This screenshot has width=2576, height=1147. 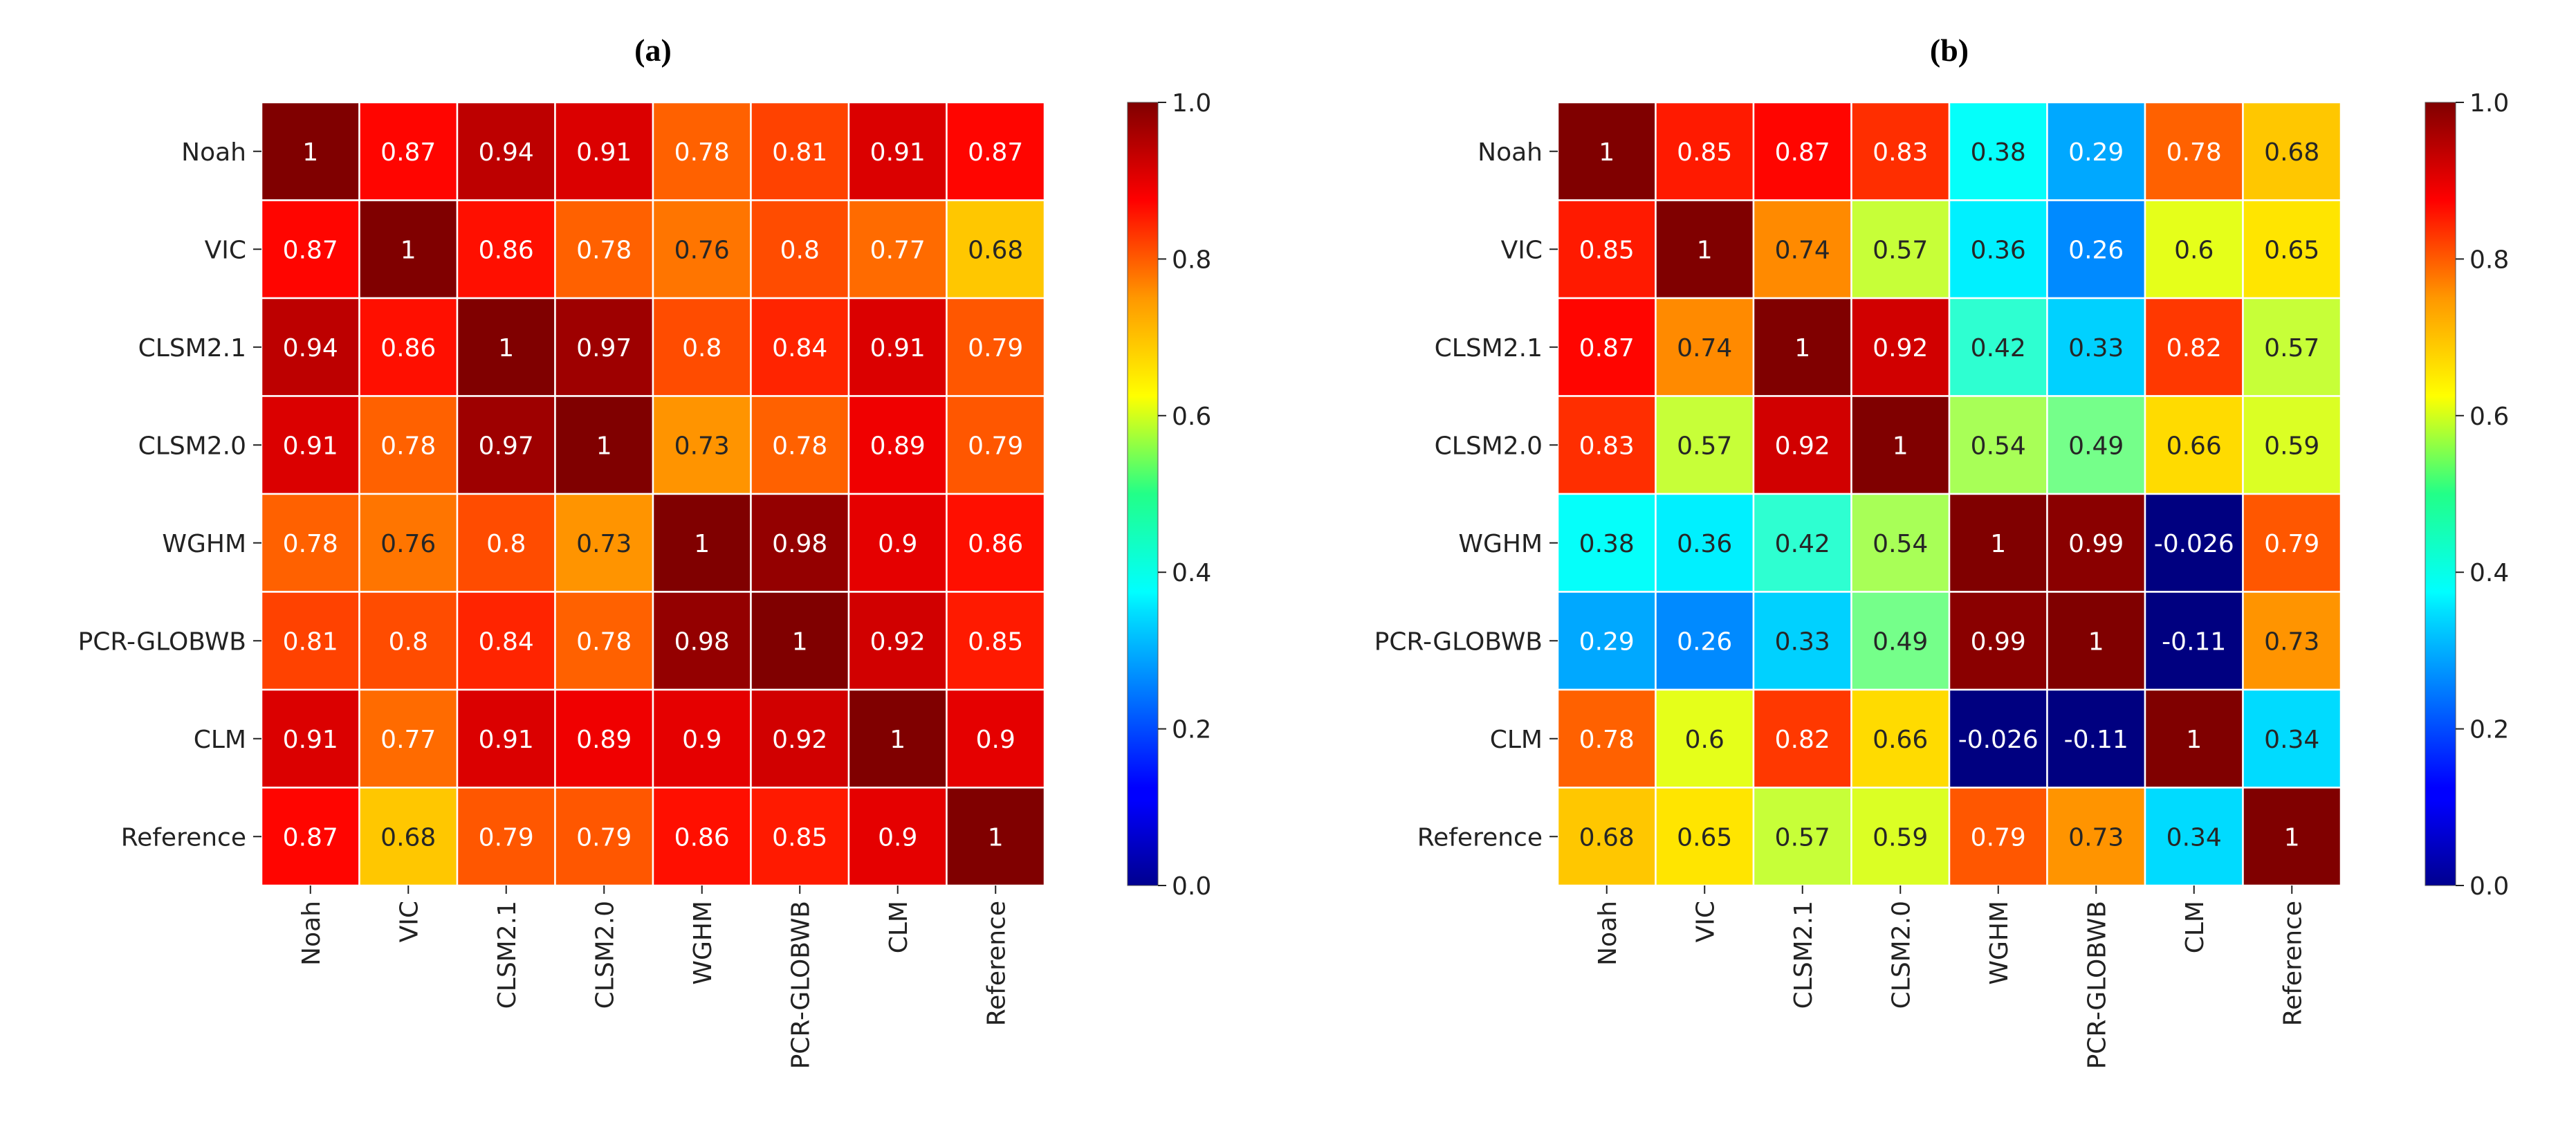 What do you see at coordinates (799, 544) in the screenshot?
I see `cell-value-label: 0.98` at bounding box center [799, 544].